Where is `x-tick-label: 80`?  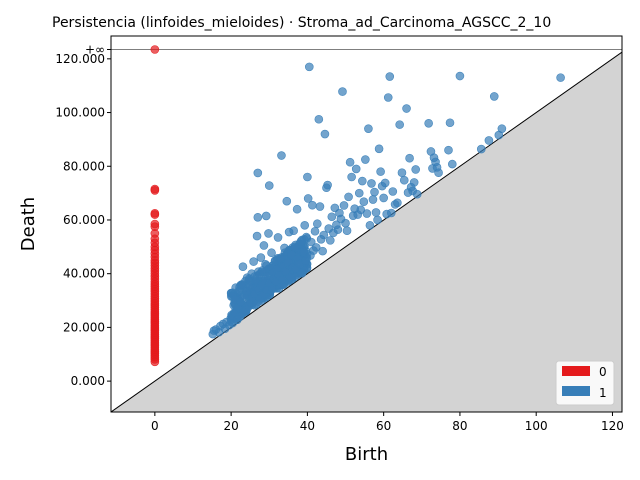
x-tick-label: 80 is located at coordinates (459, 426).